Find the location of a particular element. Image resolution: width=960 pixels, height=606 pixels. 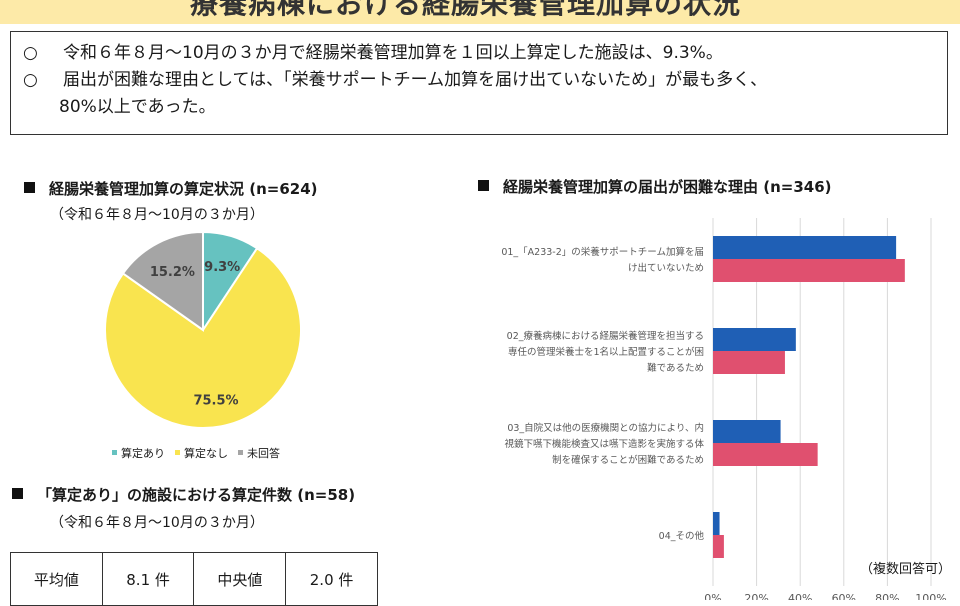

multiple-answer-note: （複数回答可） is located at coordinates (906, 569).